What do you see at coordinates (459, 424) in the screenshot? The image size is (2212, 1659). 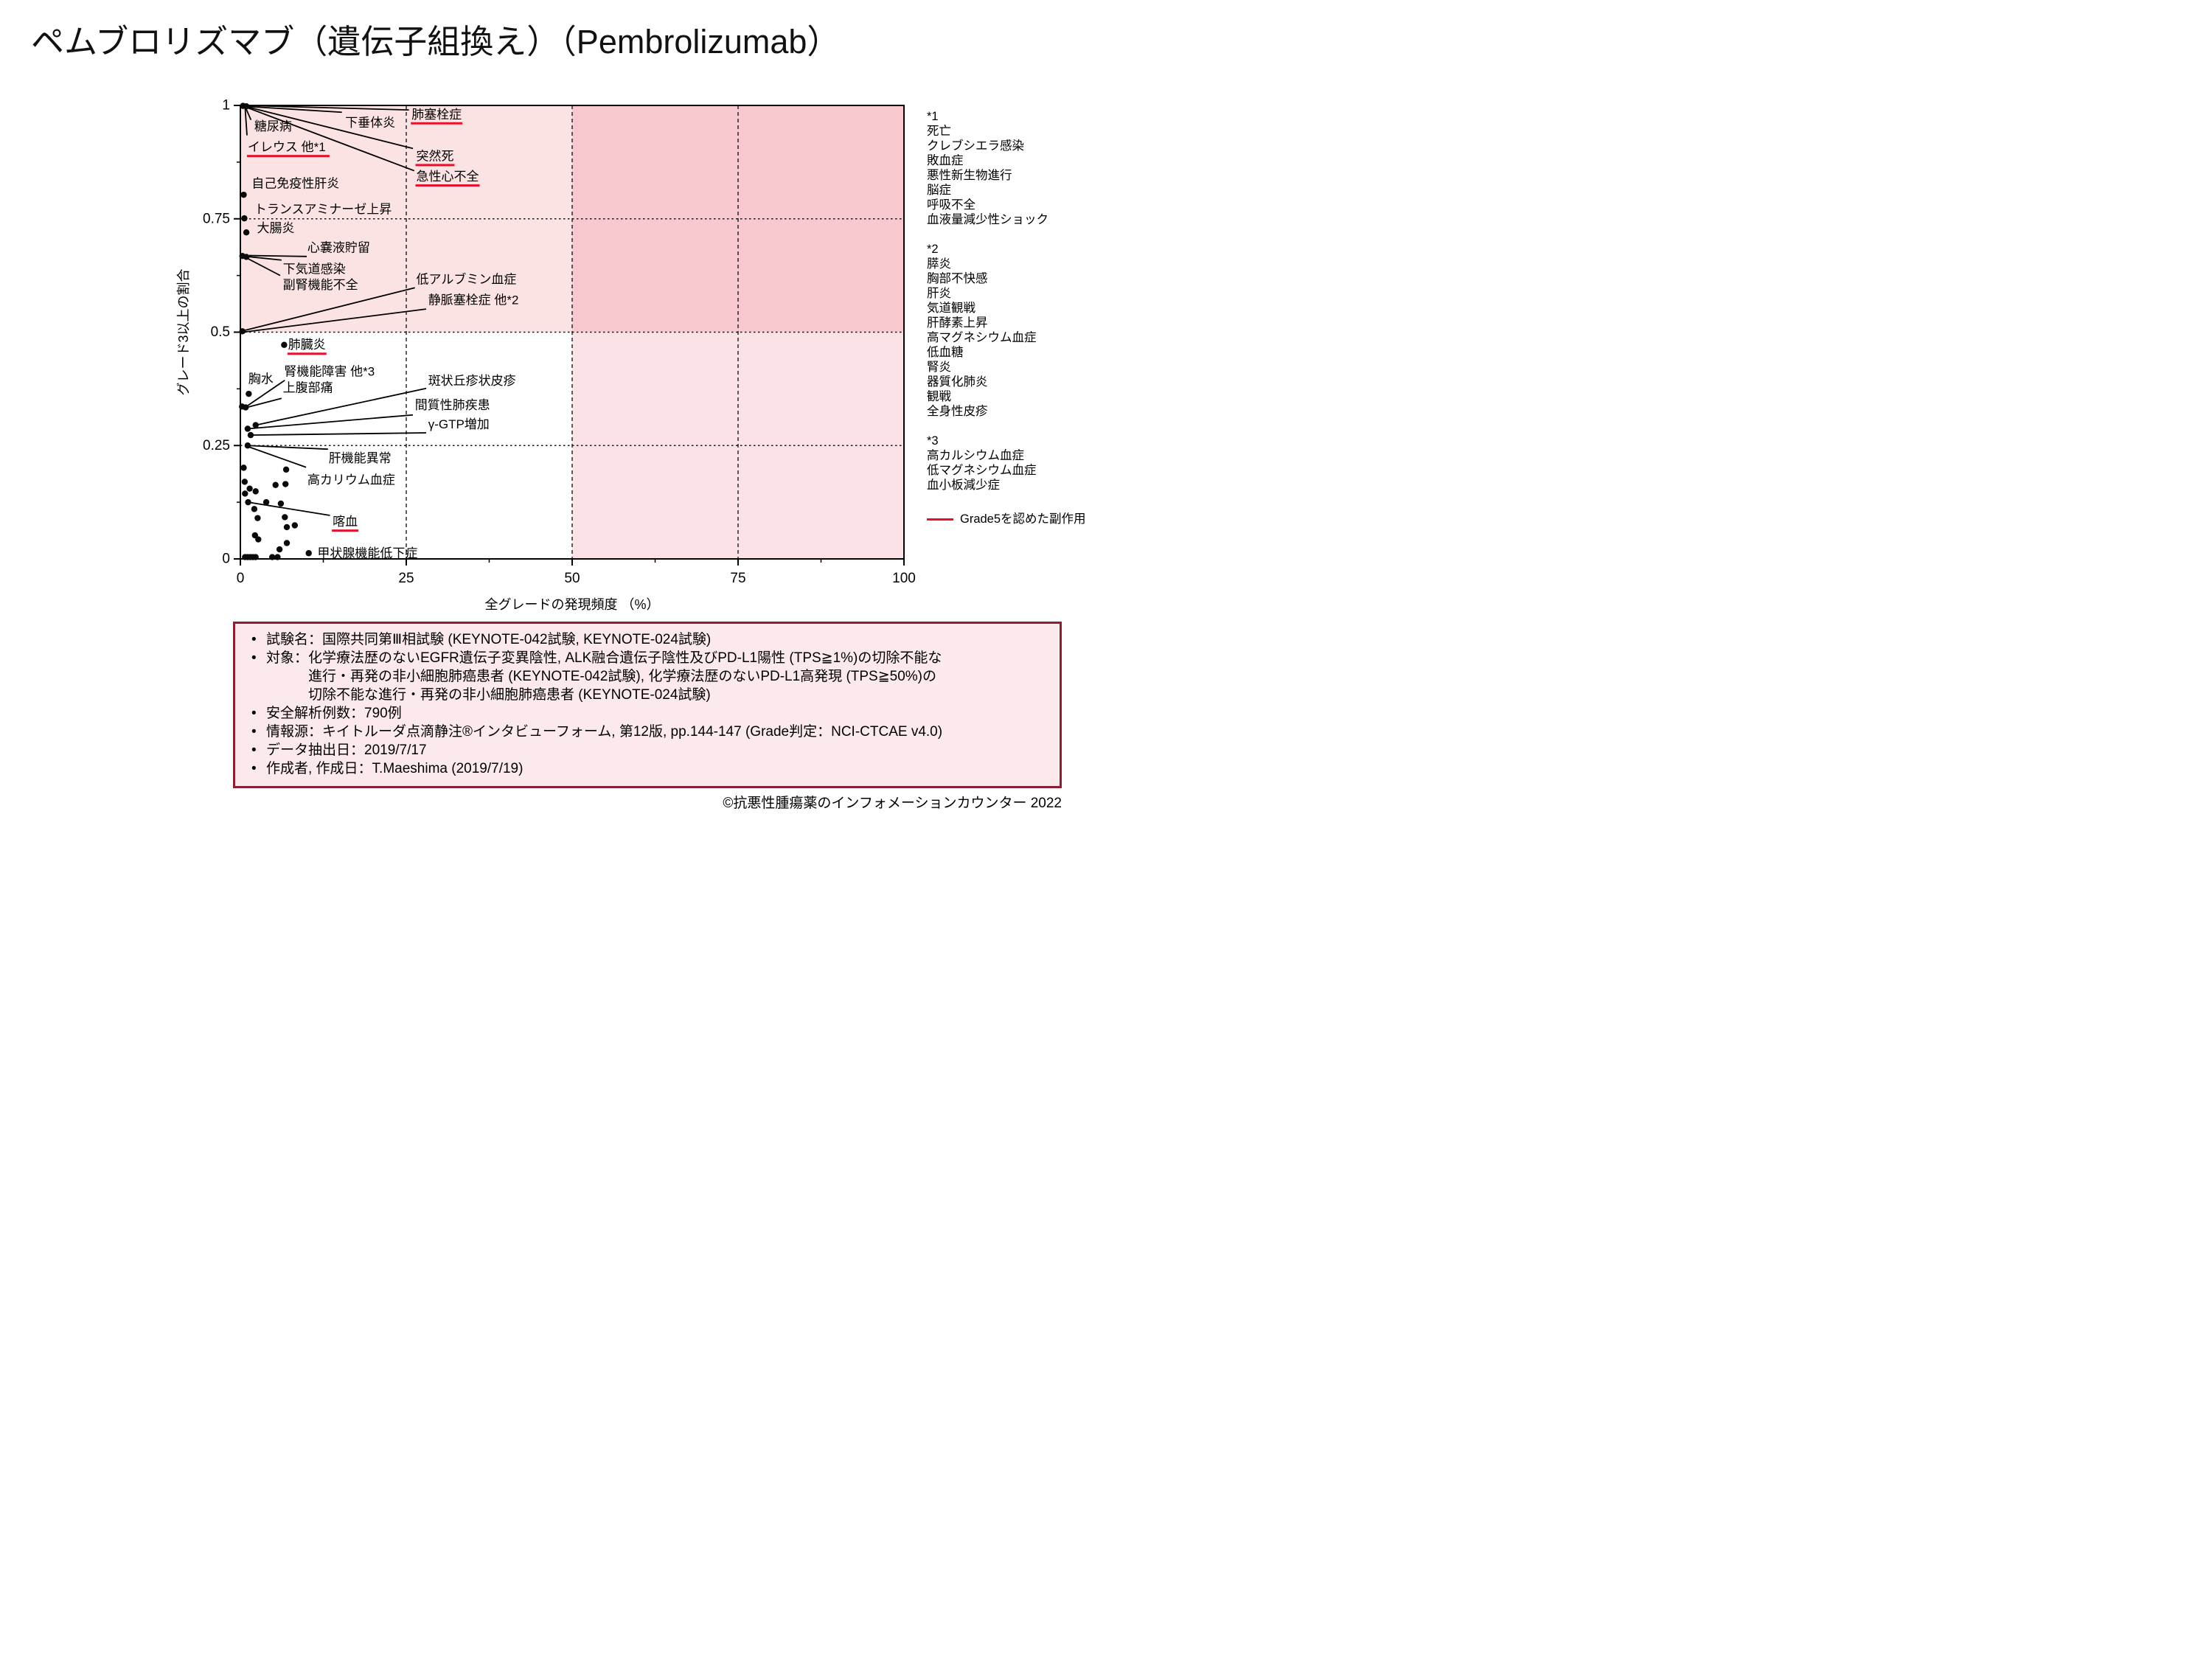 I see `adverse-event-label: γ-GTP増加` at bounding box center [459, 424].